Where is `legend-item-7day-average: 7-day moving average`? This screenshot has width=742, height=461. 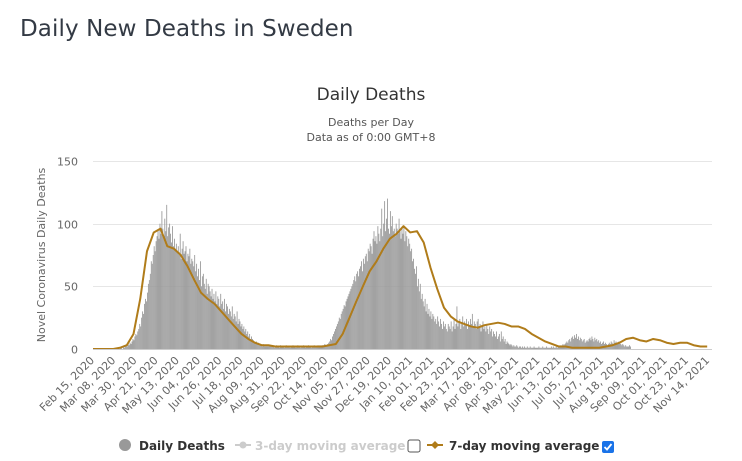
legend-item-7day-average: 7-day moving average is located at coordinates (513, 446).